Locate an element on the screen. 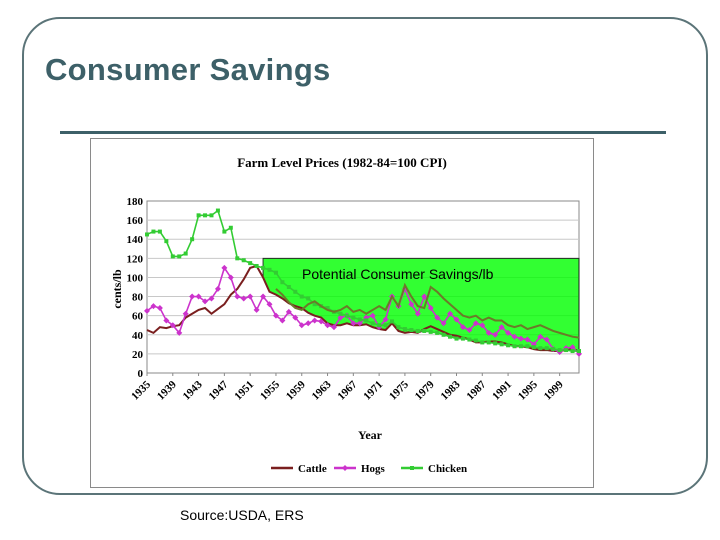  legend-label-hogs: Hogs is located at coordinates (373, 469).